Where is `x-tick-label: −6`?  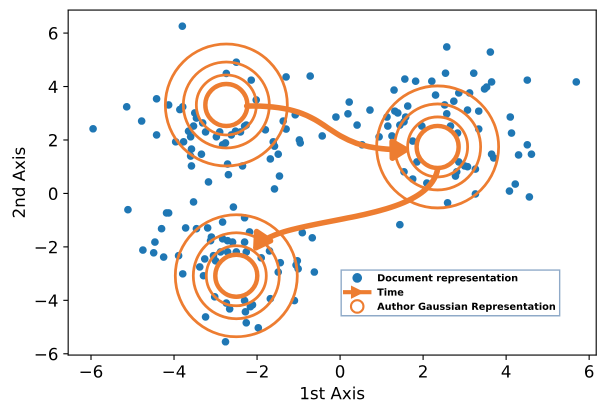
x-tick-label: −6 is located at coordinates (91, 371).